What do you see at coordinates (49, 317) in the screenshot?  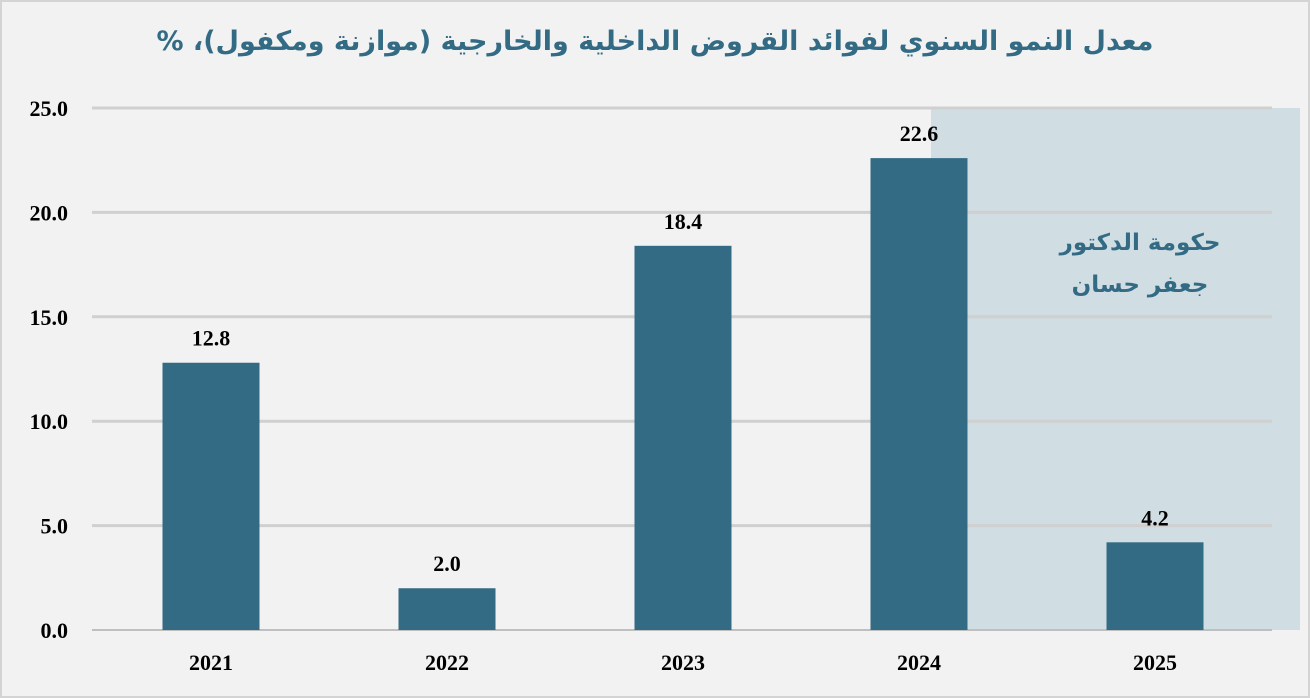 I see `y-tick-label: 15.0` at bounding box center [49, 317].